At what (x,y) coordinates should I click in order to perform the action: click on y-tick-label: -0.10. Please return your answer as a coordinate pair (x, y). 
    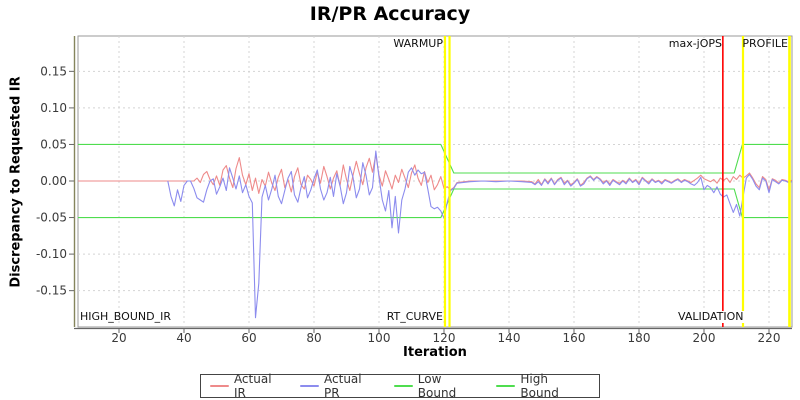
    Looking at the image, I should click on (51, 254).